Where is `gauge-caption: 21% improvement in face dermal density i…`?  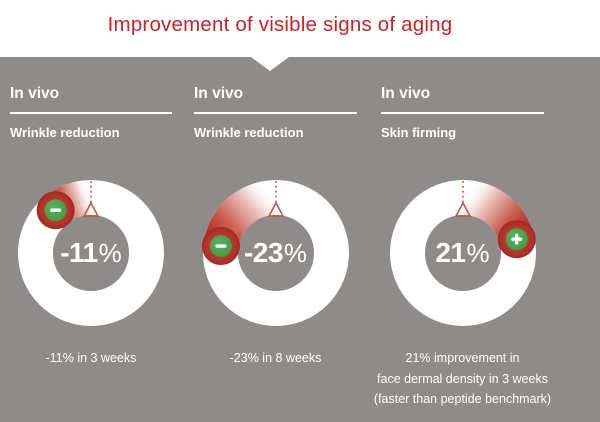 gauge-caption: 21% improvement in face dermal density i… is located at coordinates (463, 379).